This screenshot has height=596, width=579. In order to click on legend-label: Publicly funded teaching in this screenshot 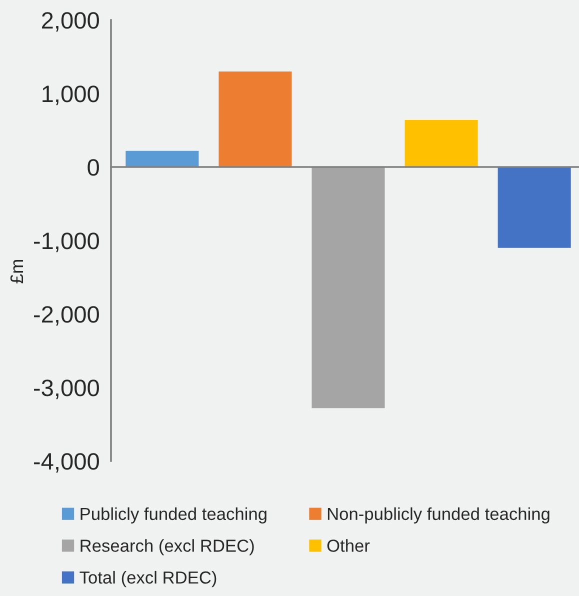, I will do `click(173, 515)`.